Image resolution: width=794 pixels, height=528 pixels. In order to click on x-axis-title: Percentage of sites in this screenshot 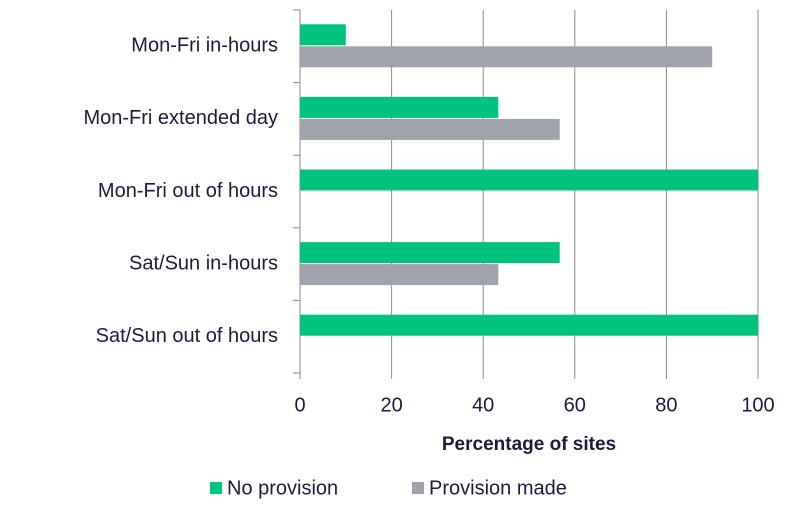, I will do `click(529, 444)`.